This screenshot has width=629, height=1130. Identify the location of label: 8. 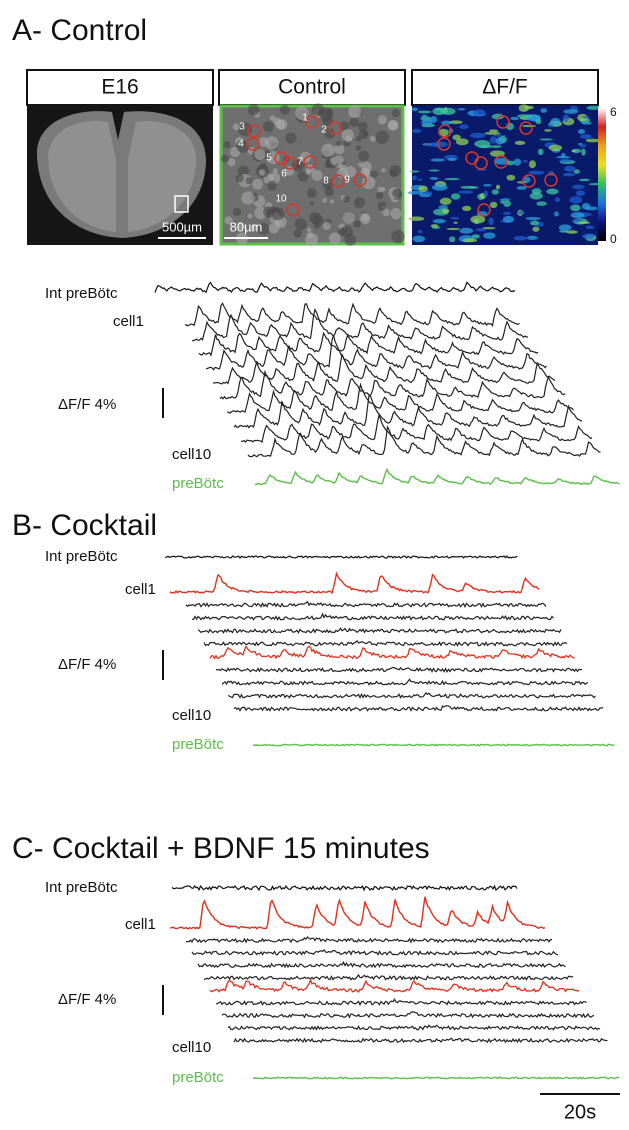
(326, 181).